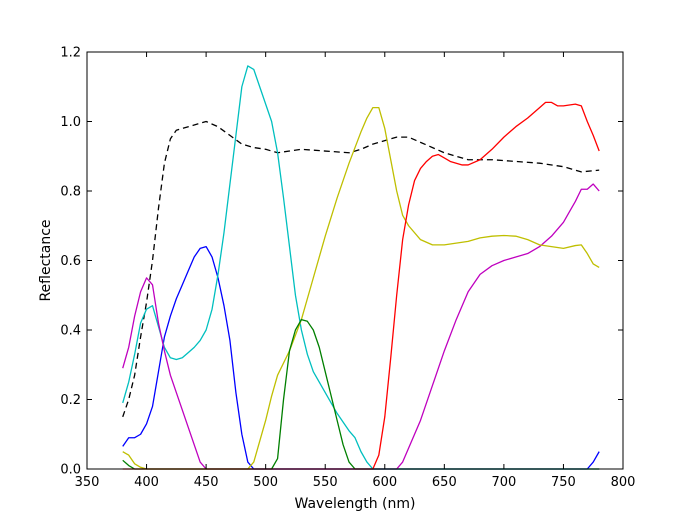 This screenshot has width=692, height=522. Describe the element at coordinates (563, 482) in the screenshot. I see `x-tick-label: 750` at that location.